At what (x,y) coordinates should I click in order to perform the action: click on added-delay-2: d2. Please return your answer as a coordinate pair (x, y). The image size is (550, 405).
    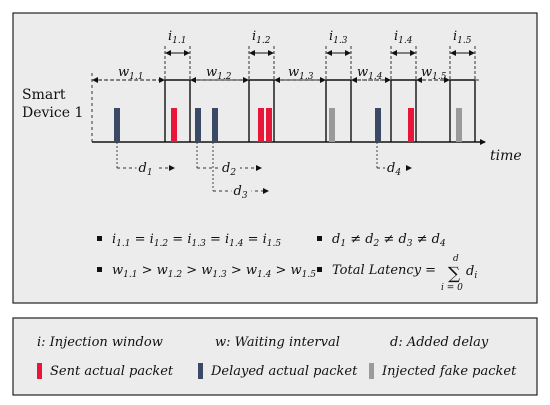
    Looking at the image, I should click on (229, 160).